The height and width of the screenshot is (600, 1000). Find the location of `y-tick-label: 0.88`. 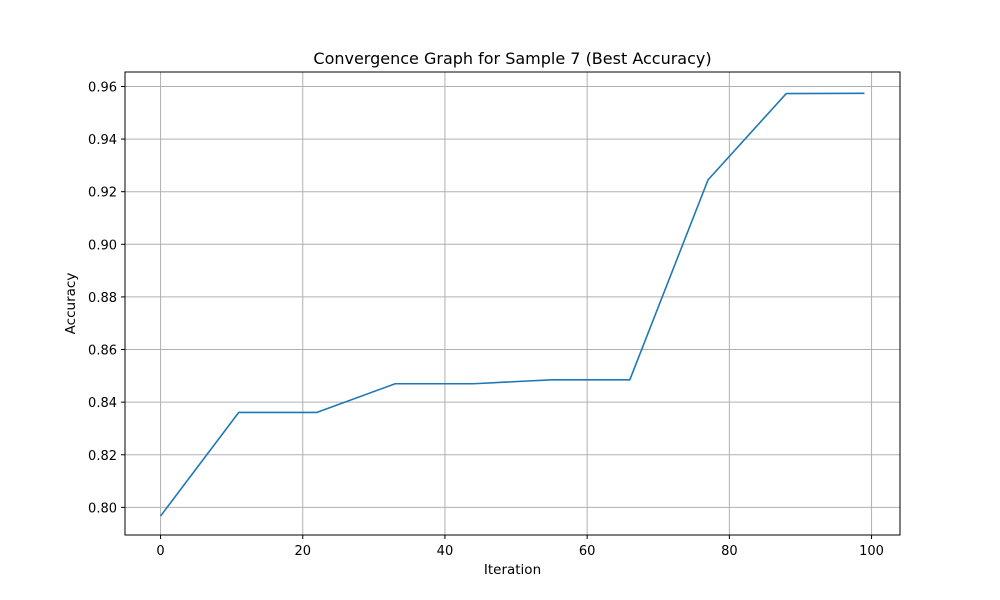

y-tick-label: 0.88 is located at coordinates (102, 298).